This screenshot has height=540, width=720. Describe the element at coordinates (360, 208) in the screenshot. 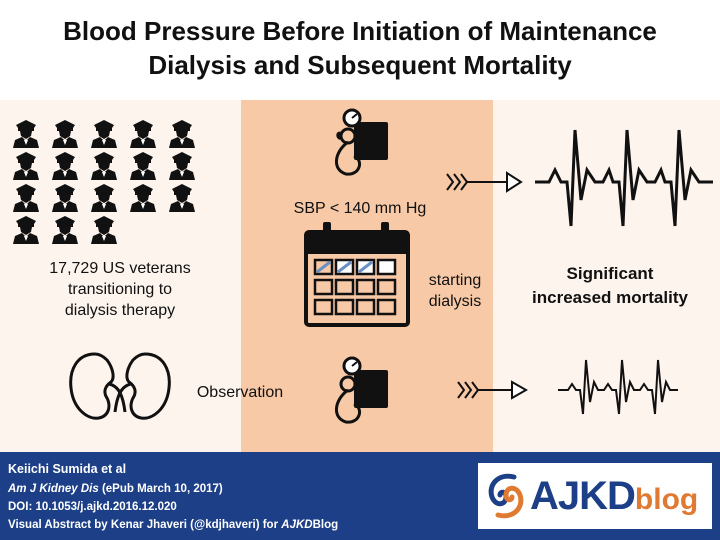

I see `sbp-label: SBP < 140 mm Hg` at that location.